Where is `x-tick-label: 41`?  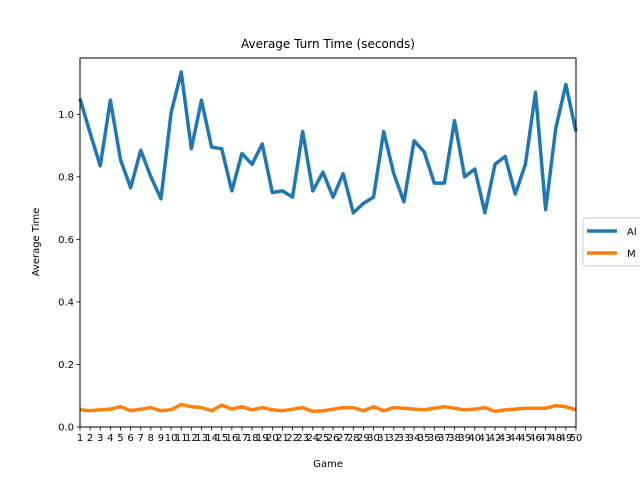 x-tick-label: 41 is located at coordinates (485, 438).